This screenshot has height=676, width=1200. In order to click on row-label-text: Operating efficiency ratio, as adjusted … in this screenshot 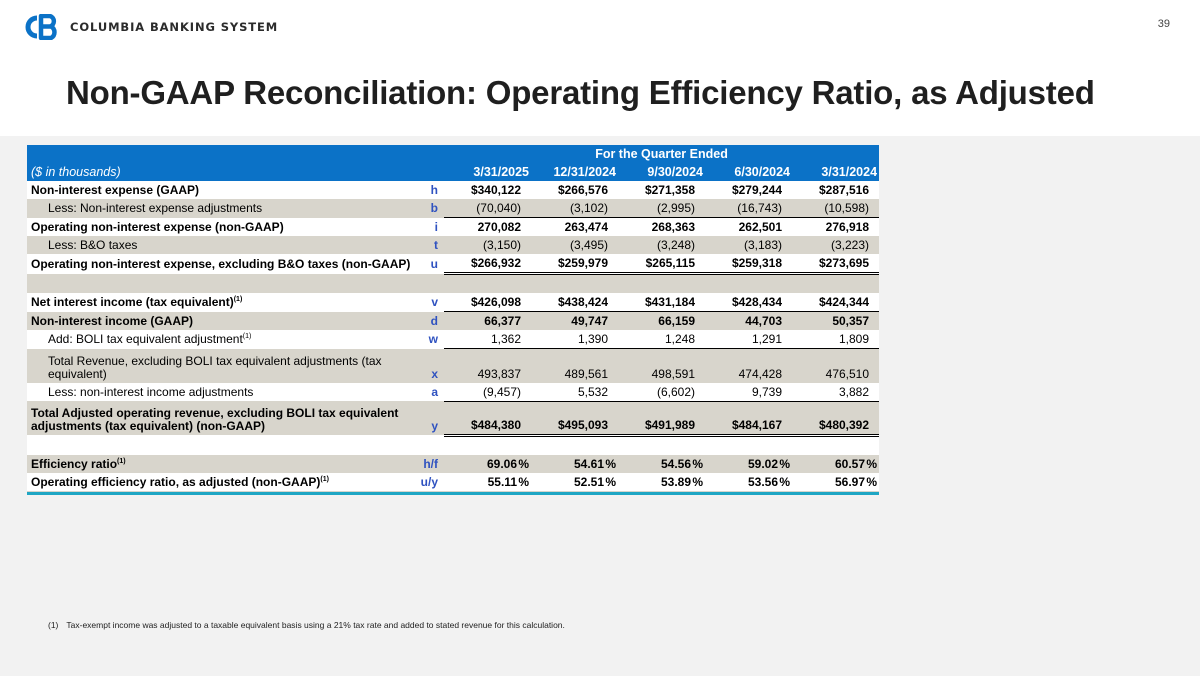, I will do `click(176, 481)`.